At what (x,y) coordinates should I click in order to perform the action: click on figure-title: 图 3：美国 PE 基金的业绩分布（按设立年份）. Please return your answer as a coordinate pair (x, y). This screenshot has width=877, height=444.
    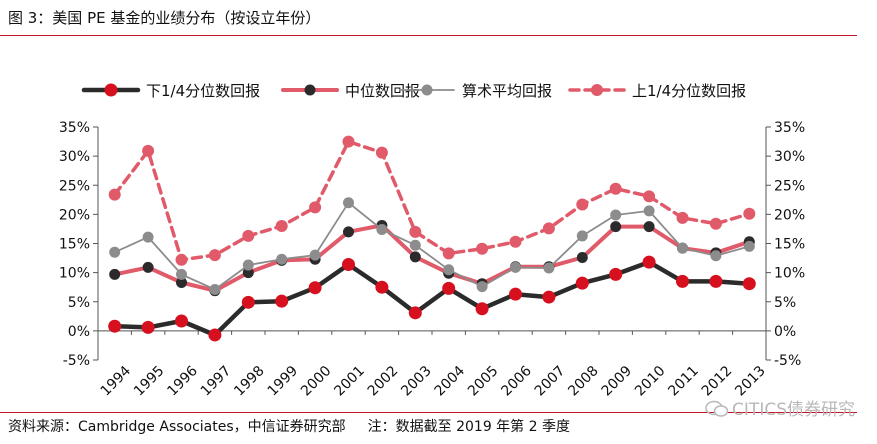
    Looking at the image, I should click on (164, 18).